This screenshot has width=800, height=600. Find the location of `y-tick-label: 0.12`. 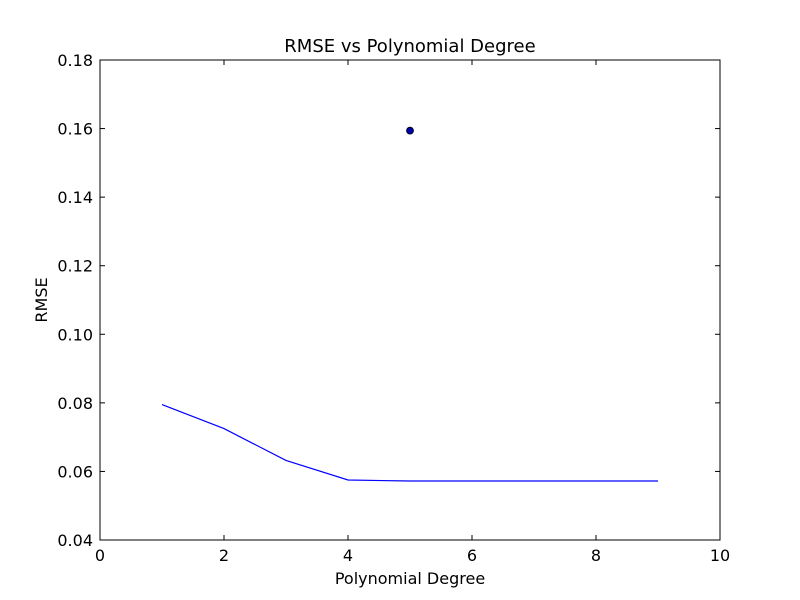

y-tick-label: 0.12 is located at coordinates (75, 266).